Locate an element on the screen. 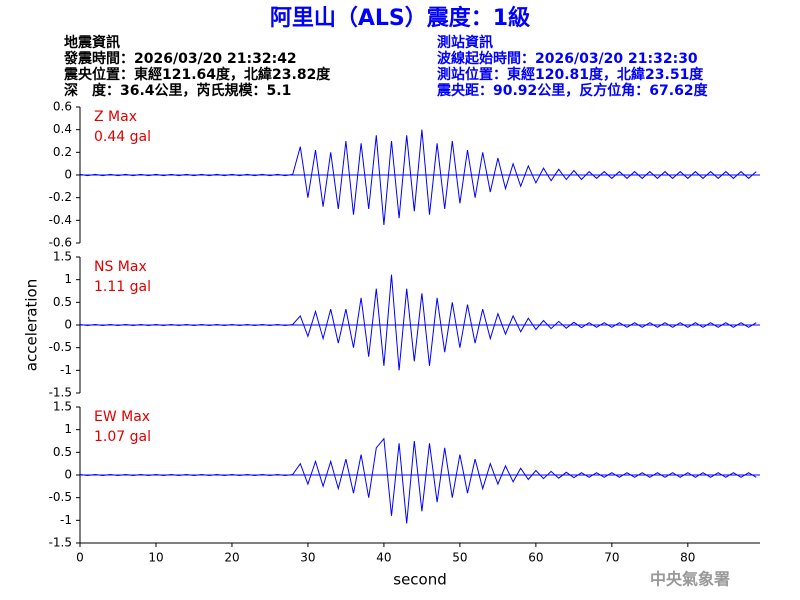  peak-annotation: Z Max is located at coordinates (115, 117).